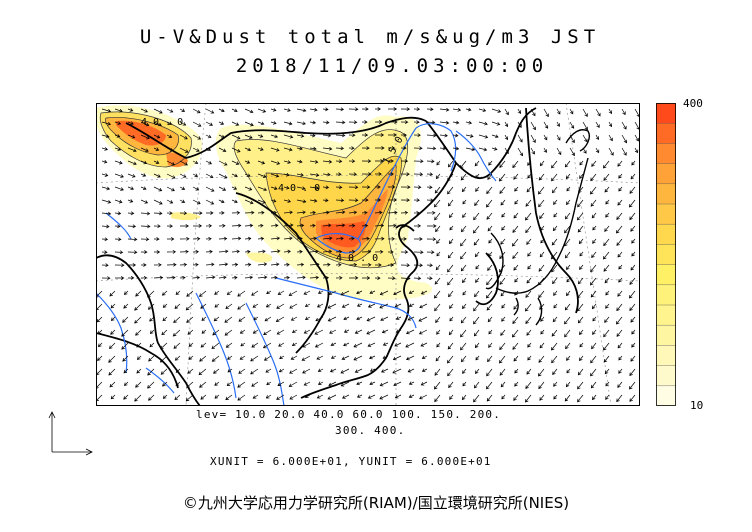  Describe the element at coordinates (666, 356) in the screenshot. I see `colorbar-cell` at that location.